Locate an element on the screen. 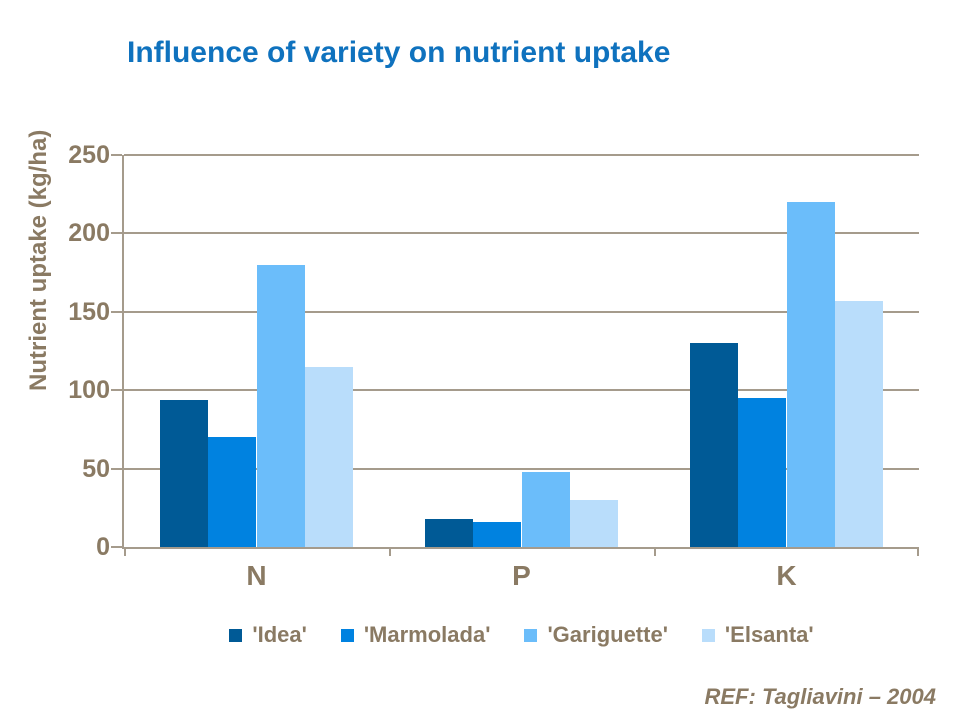 The image size is (960, 720). legend-item: 'Marmolada' is located at coordinates (415, 635).